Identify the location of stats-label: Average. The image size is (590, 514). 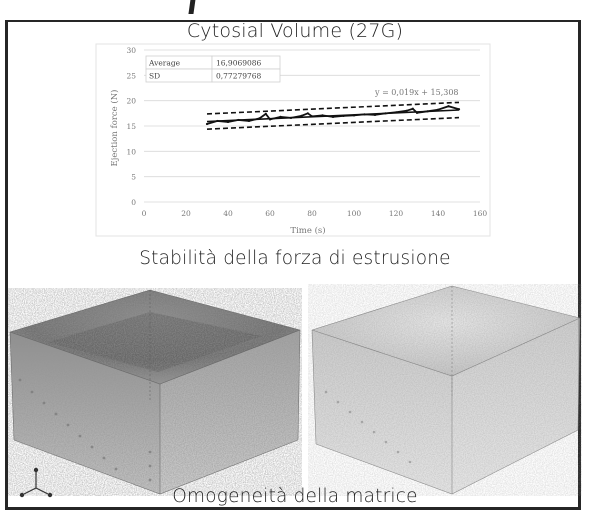
(164, 63).